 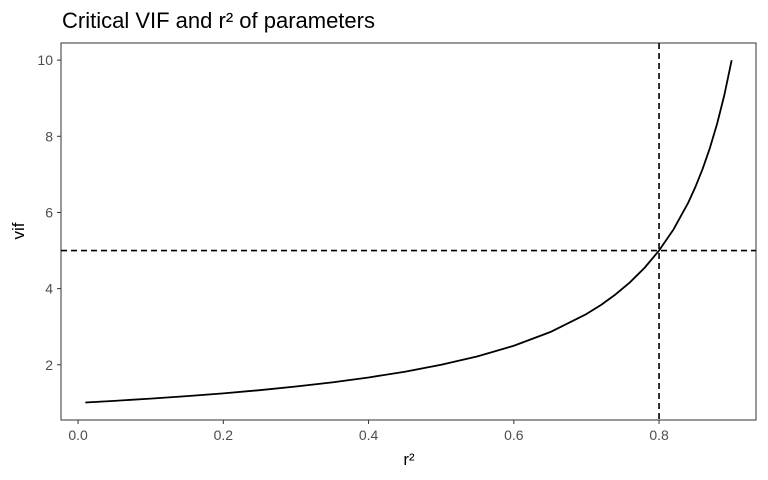 I want to click on x-tick-label: 0.6, so click(x=514, y=435).